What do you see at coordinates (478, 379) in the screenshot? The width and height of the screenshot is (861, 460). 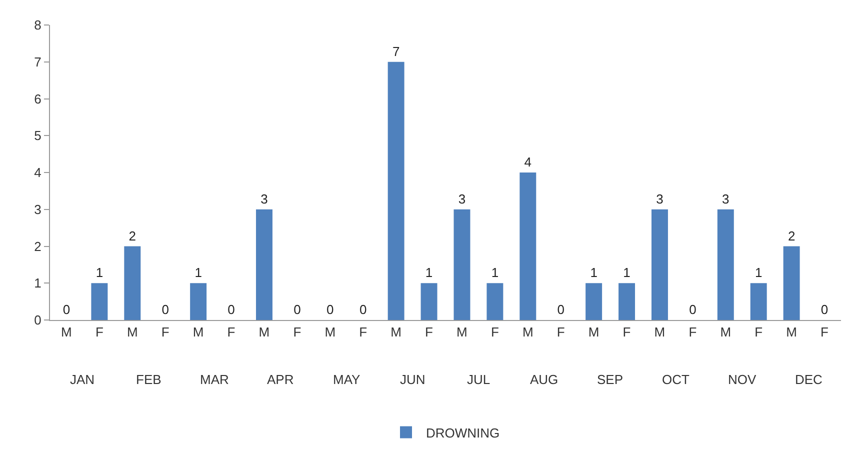 I see `text: JUL` at bounding box center [478, 379].